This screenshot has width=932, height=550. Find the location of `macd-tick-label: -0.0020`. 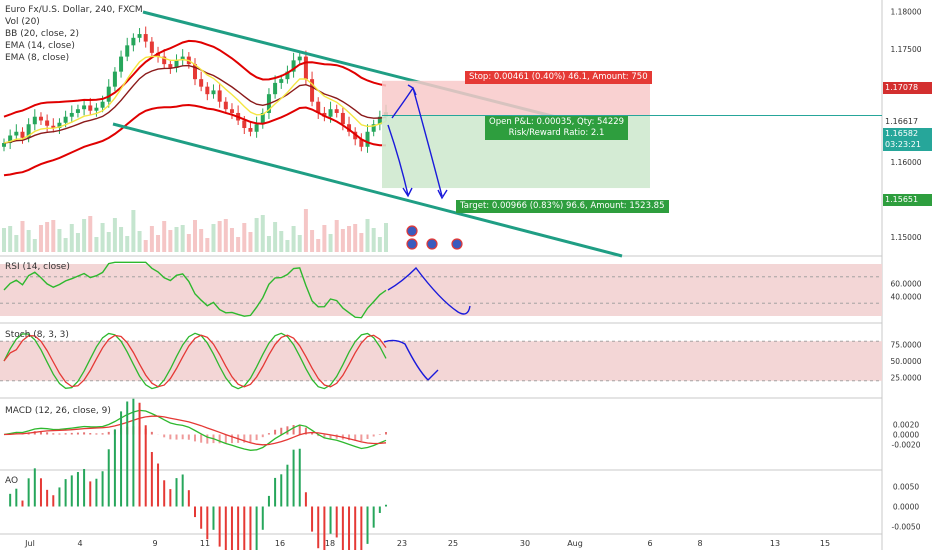

macd-tick-label: -0.0020 is located at coordinates (906, 444).